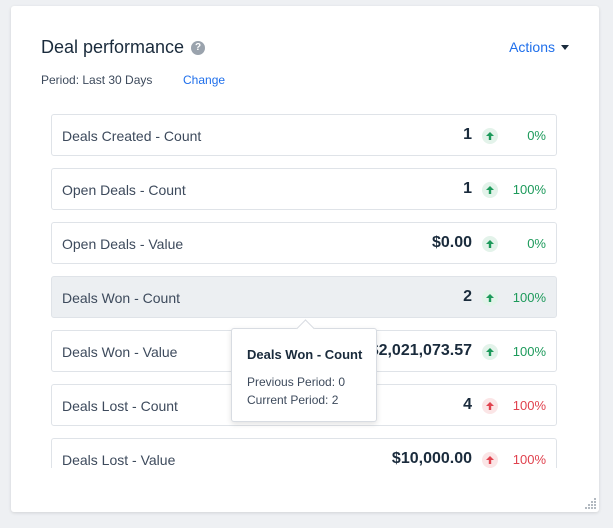 This screenshot has height=528, width=613. Describe the element at coordinates (304, 453) in the screenshot. I see `metric-row-deals-lost-value: Deals Lost - Value $10,000.00 100%` at that location.